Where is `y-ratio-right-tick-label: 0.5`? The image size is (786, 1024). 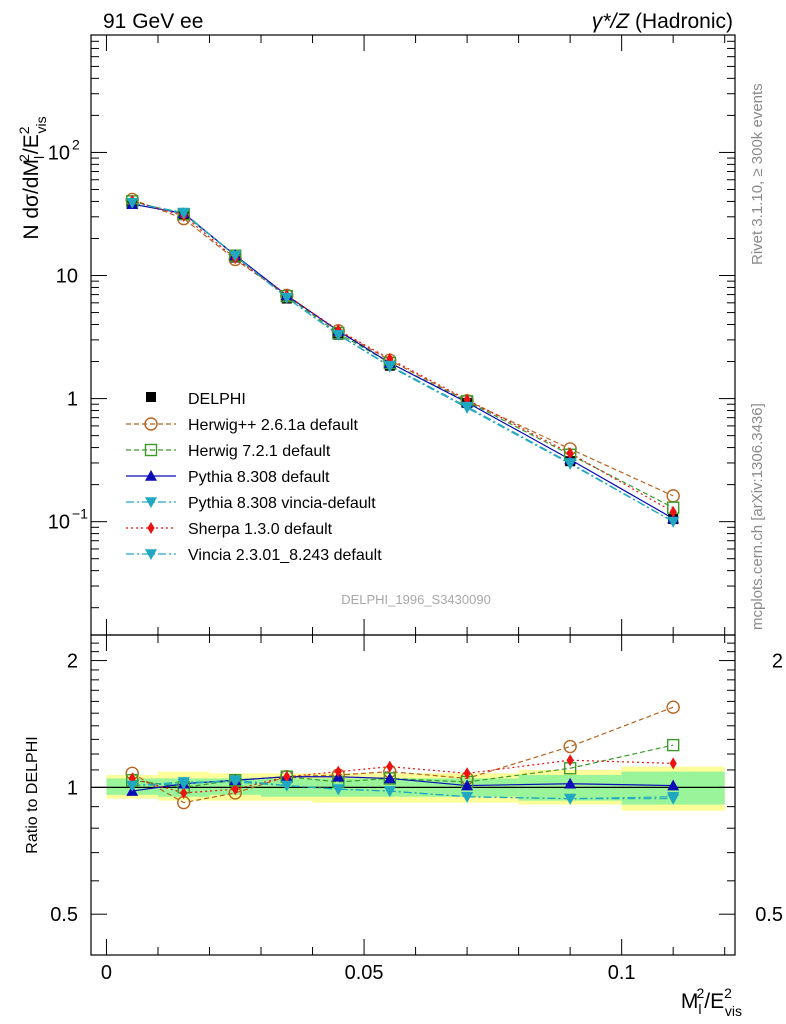 y-ratio-right-tick-label: 0.5 is located at coordinates (769, 915).